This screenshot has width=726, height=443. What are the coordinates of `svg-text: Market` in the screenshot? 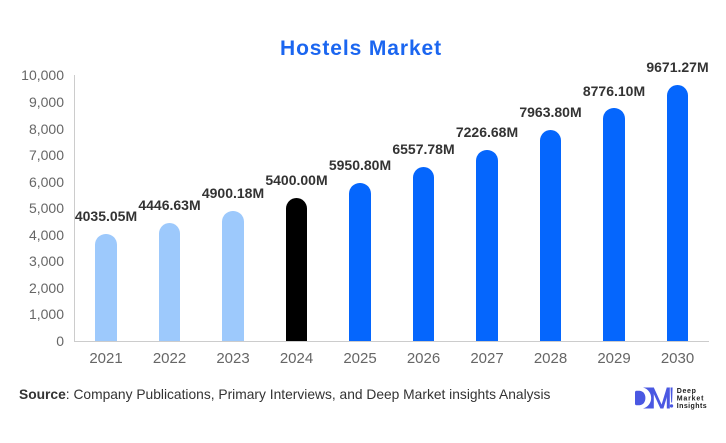 It's located at (690, 399).